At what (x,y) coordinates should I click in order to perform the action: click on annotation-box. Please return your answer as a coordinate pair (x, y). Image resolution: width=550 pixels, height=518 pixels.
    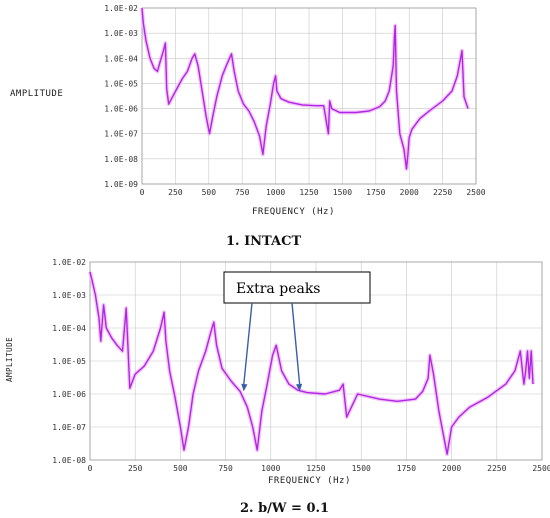
    Looking at the image, I should click on (297, 287).